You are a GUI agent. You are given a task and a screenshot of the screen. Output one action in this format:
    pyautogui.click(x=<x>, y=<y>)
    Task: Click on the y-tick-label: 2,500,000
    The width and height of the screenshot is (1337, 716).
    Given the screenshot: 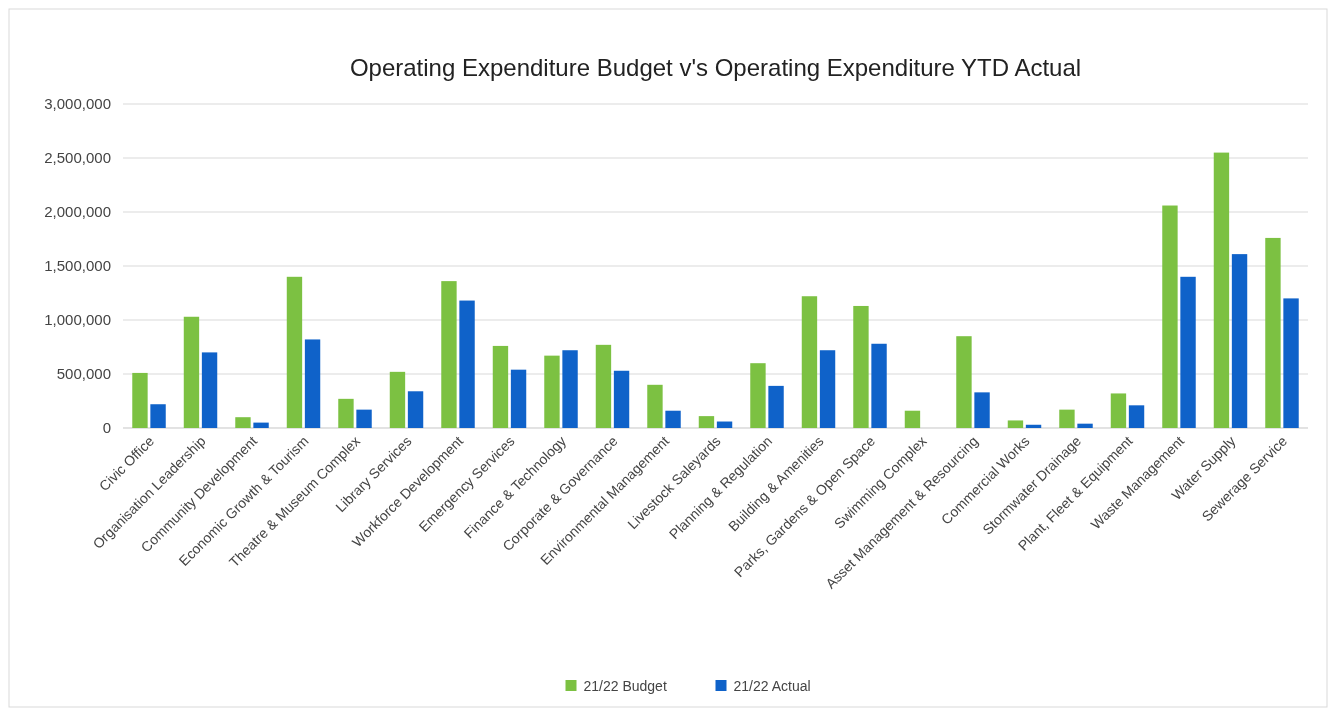 What is the action you would take?
    pyautogui.click(x=77, y=158)
    